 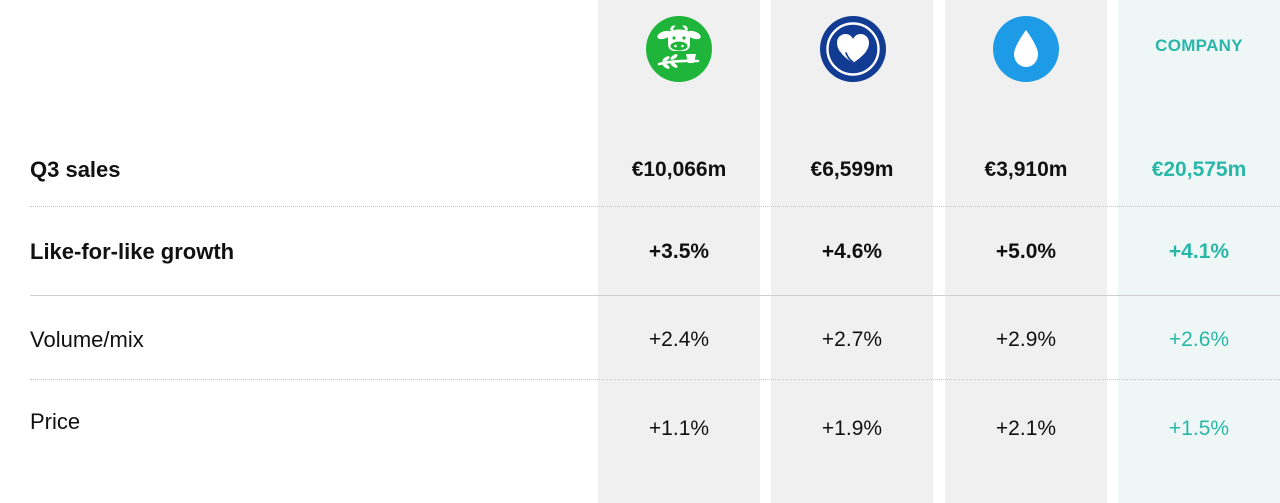 What do you see at coordinates (852, 428) in the screenshot?
I see `table-cell: +1.9%` at bounding box center [852, 428].